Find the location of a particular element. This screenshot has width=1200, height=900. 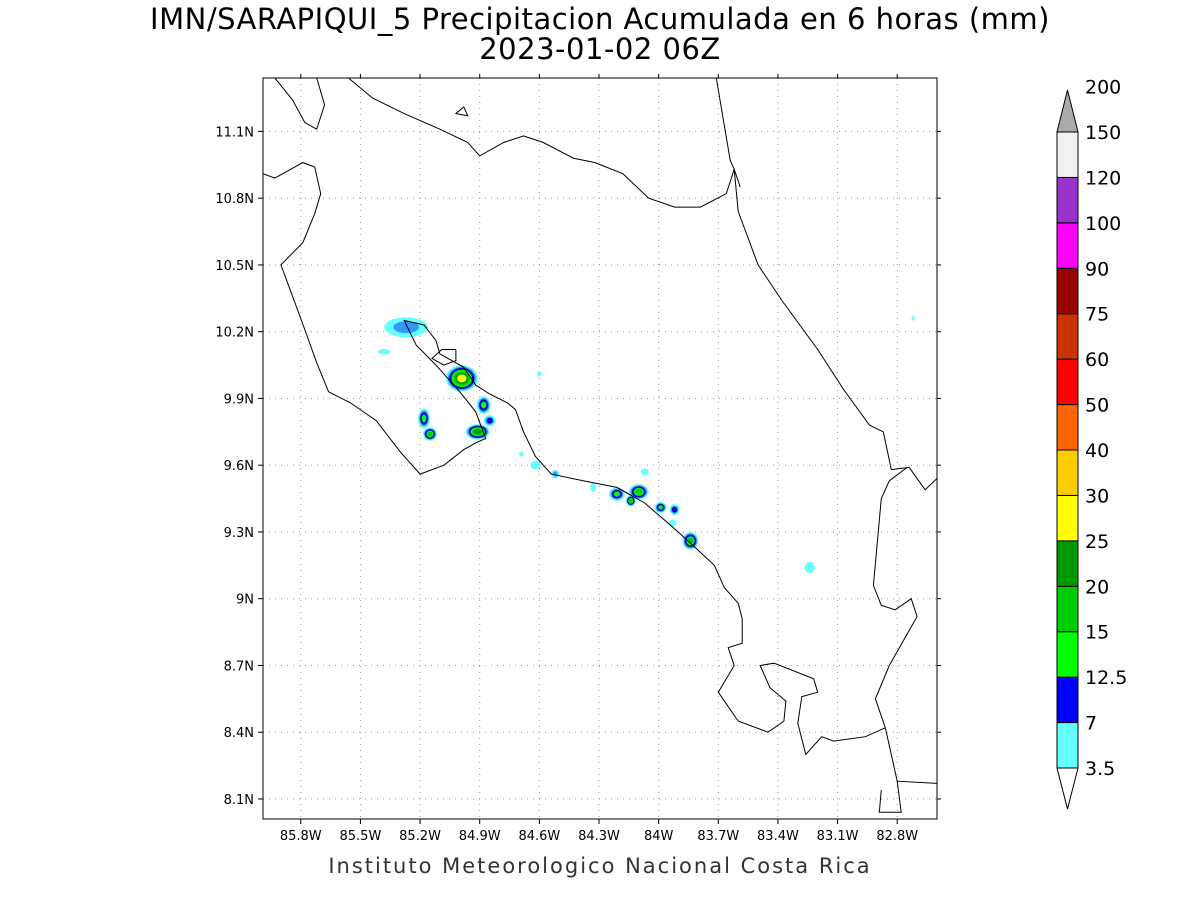

y-tick-label: 9.9N is located at coordinates (239, 399).